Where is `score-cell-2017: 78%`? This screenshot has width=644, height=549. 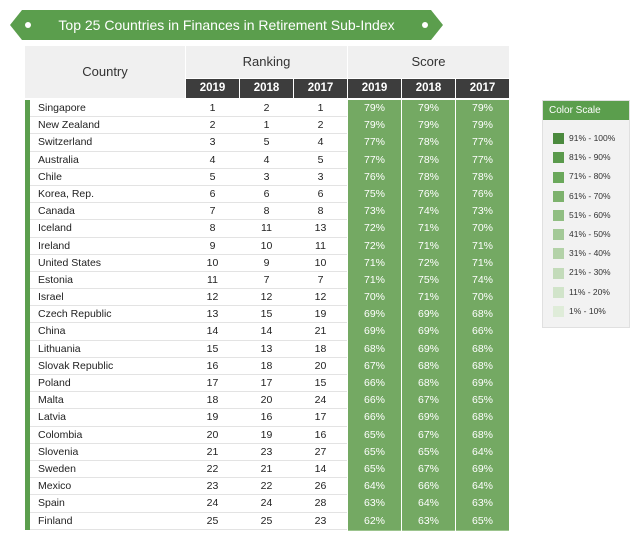
score-cell-2017: 78% is located at coordinates (482, 177).